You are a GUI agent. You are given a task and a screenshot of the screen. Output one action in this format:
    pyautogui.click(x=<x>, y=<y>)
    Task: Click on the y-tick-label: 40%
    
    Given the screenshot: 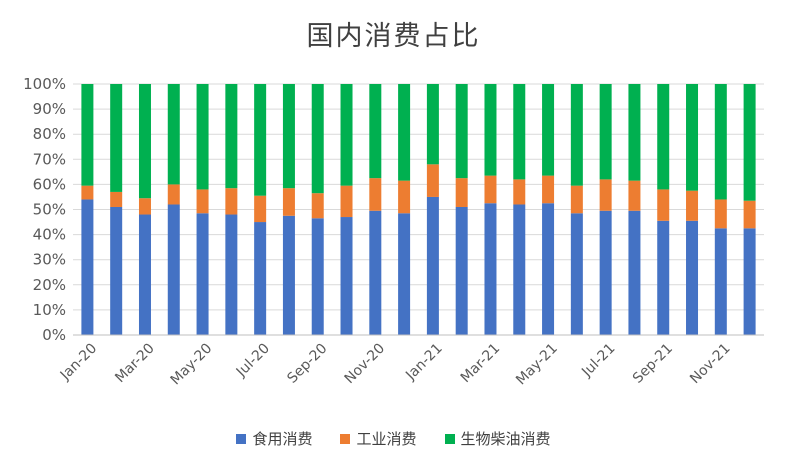 What is the action you would take?
    pyautogui.click(x=49, y=235)
    